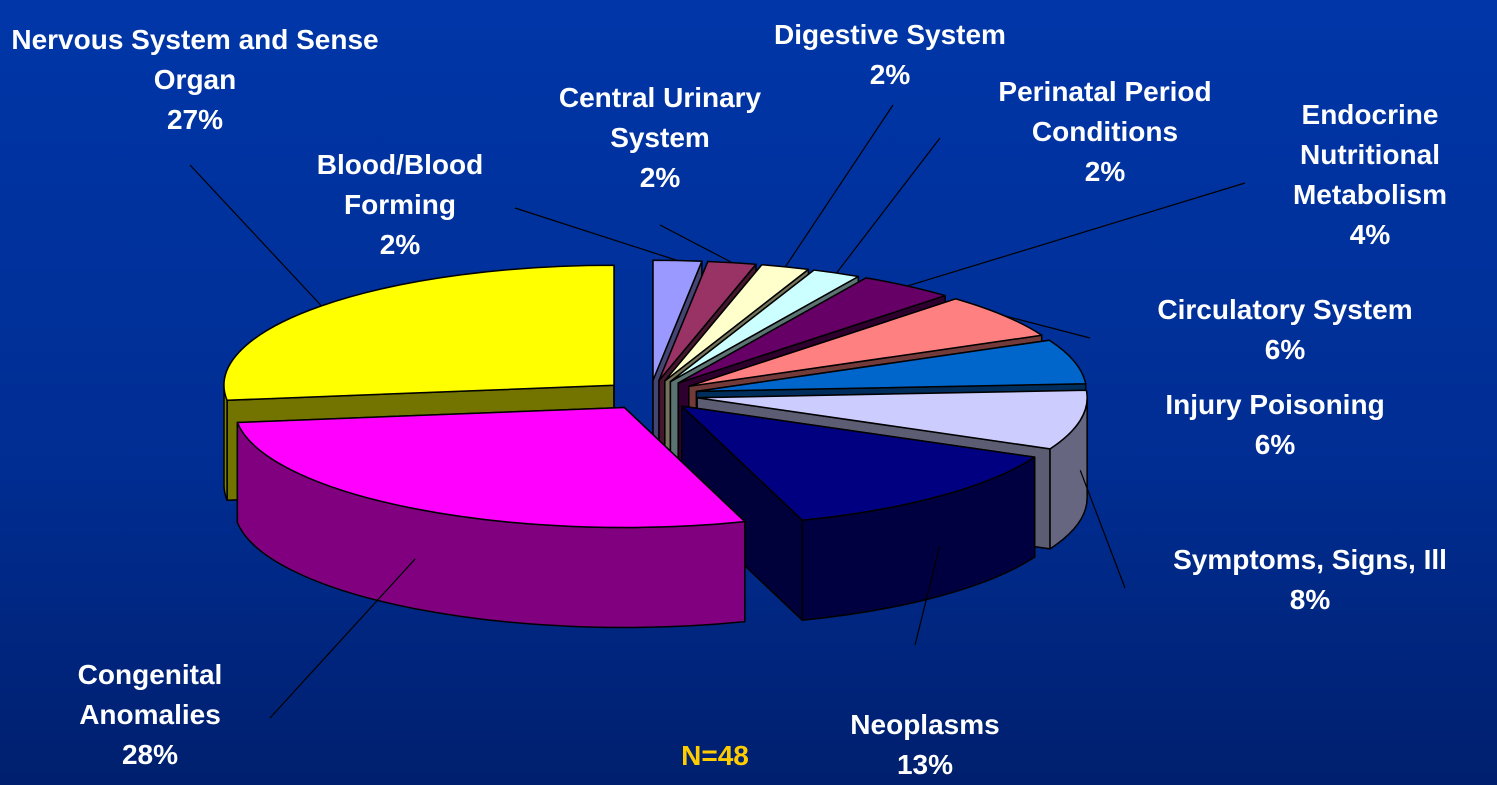 The image size is (1497, 785). I want to click on label-name: Digestive System, so click(890, 34).